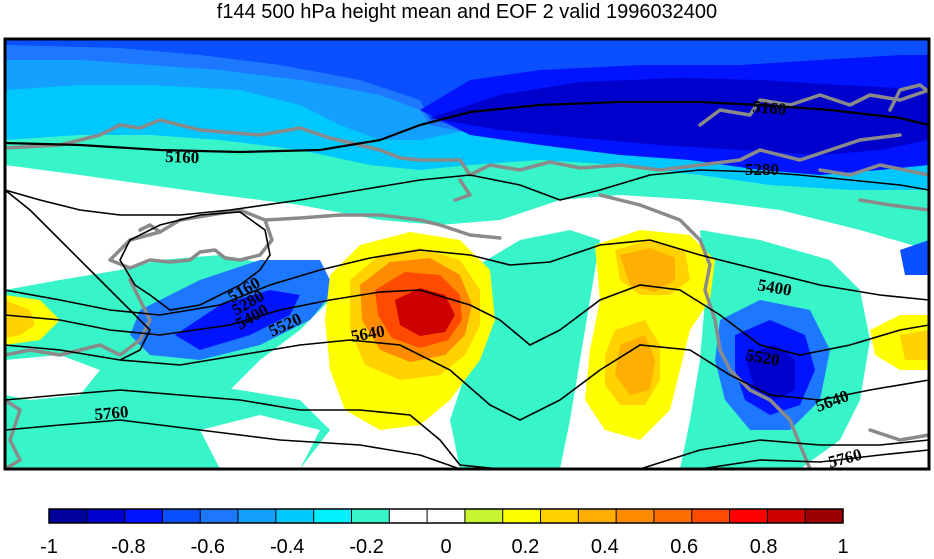 Image resolution: width=934 pixels, height=559 pixels. Describe the element at coordinates (287, 547) in the screenshot. I see `colorbar-tick-label: -0.4` at that location.